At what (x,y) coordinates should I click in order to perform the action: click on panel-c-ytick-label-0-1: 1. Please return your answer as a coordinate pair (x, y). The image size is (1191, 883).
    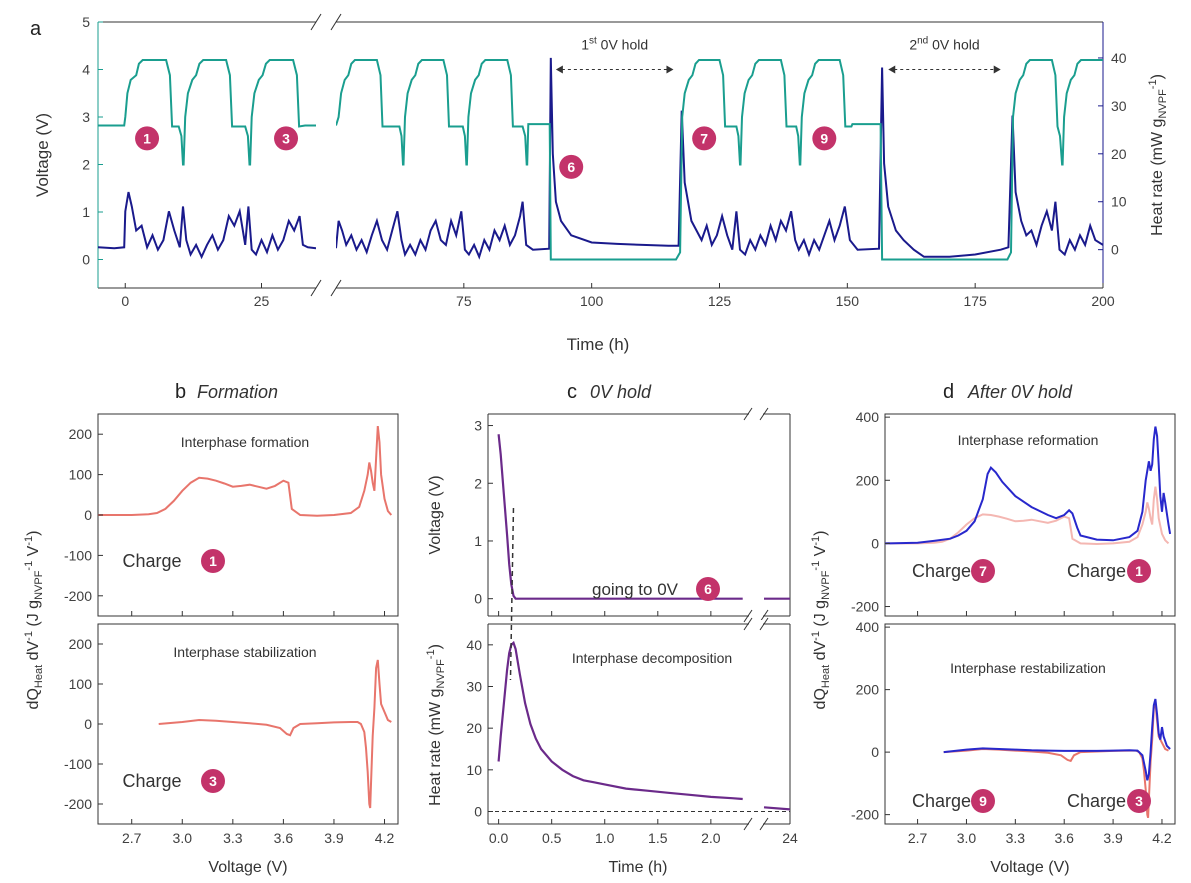
    Looking at the image, I should click on (478, 541).